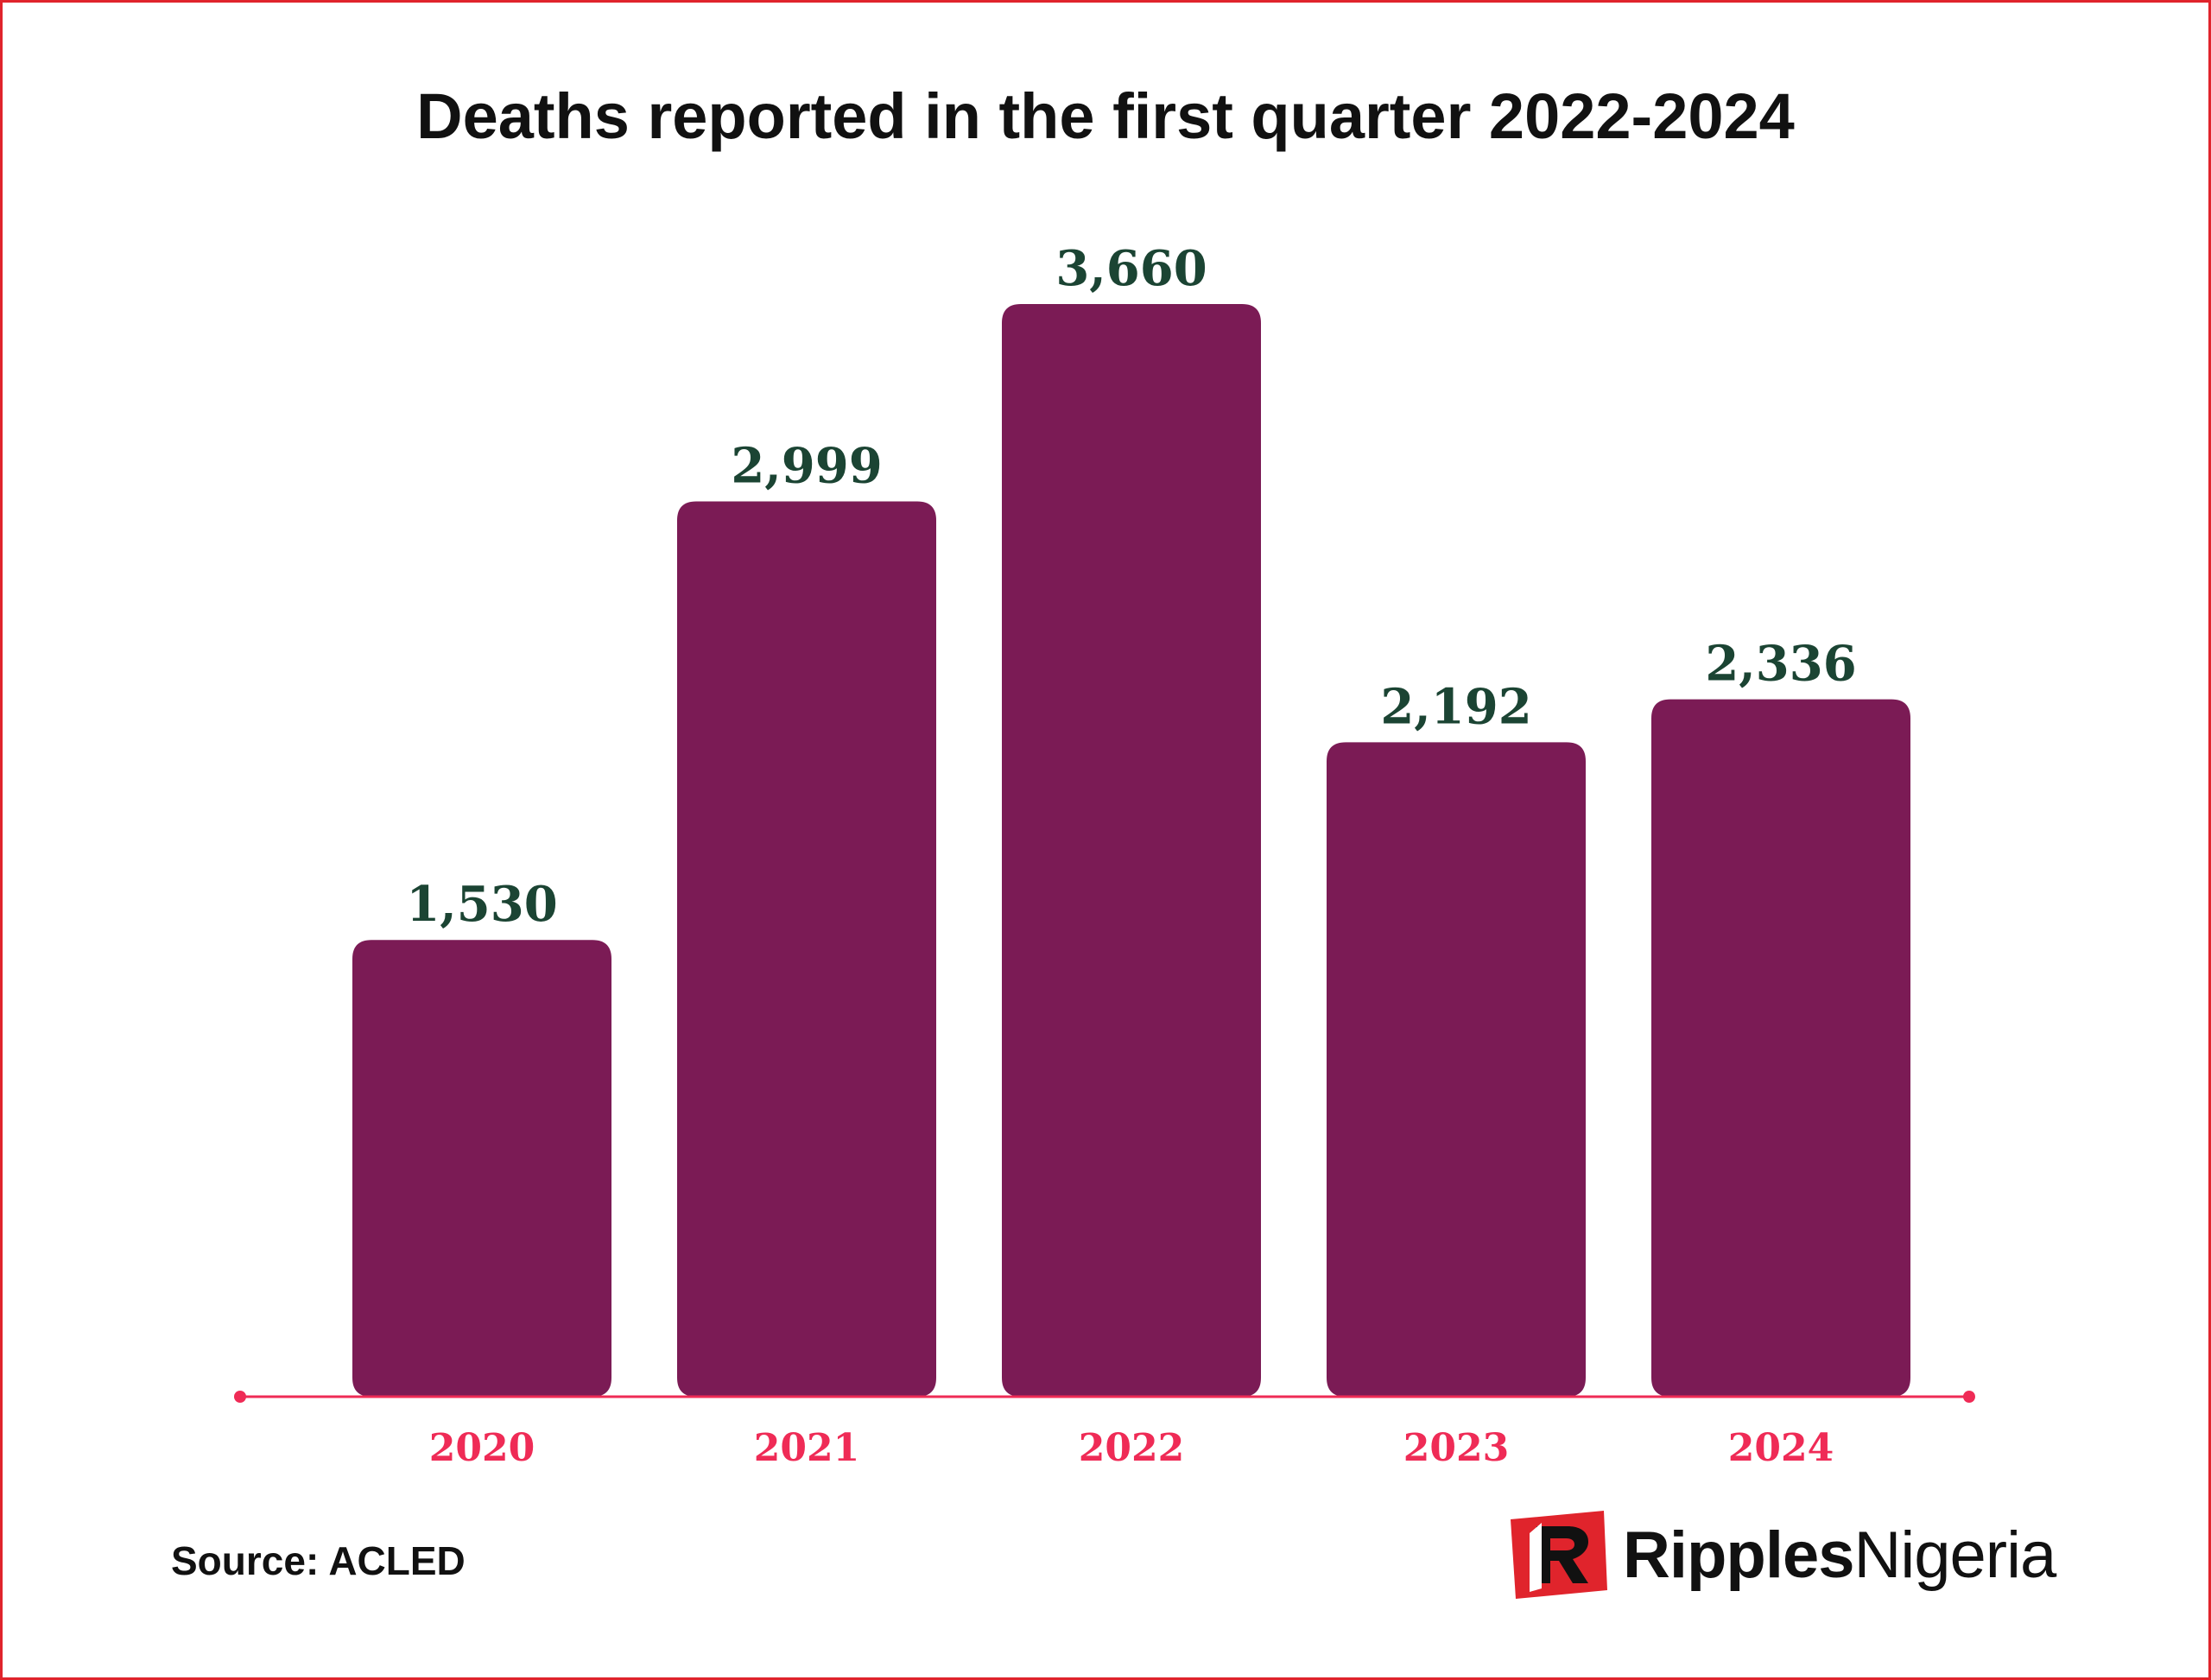  What do you see at coordinates (1455, 706) in the screenshot?
I see `value-label-2023: 2,192` at bounding box center [1455, 706].